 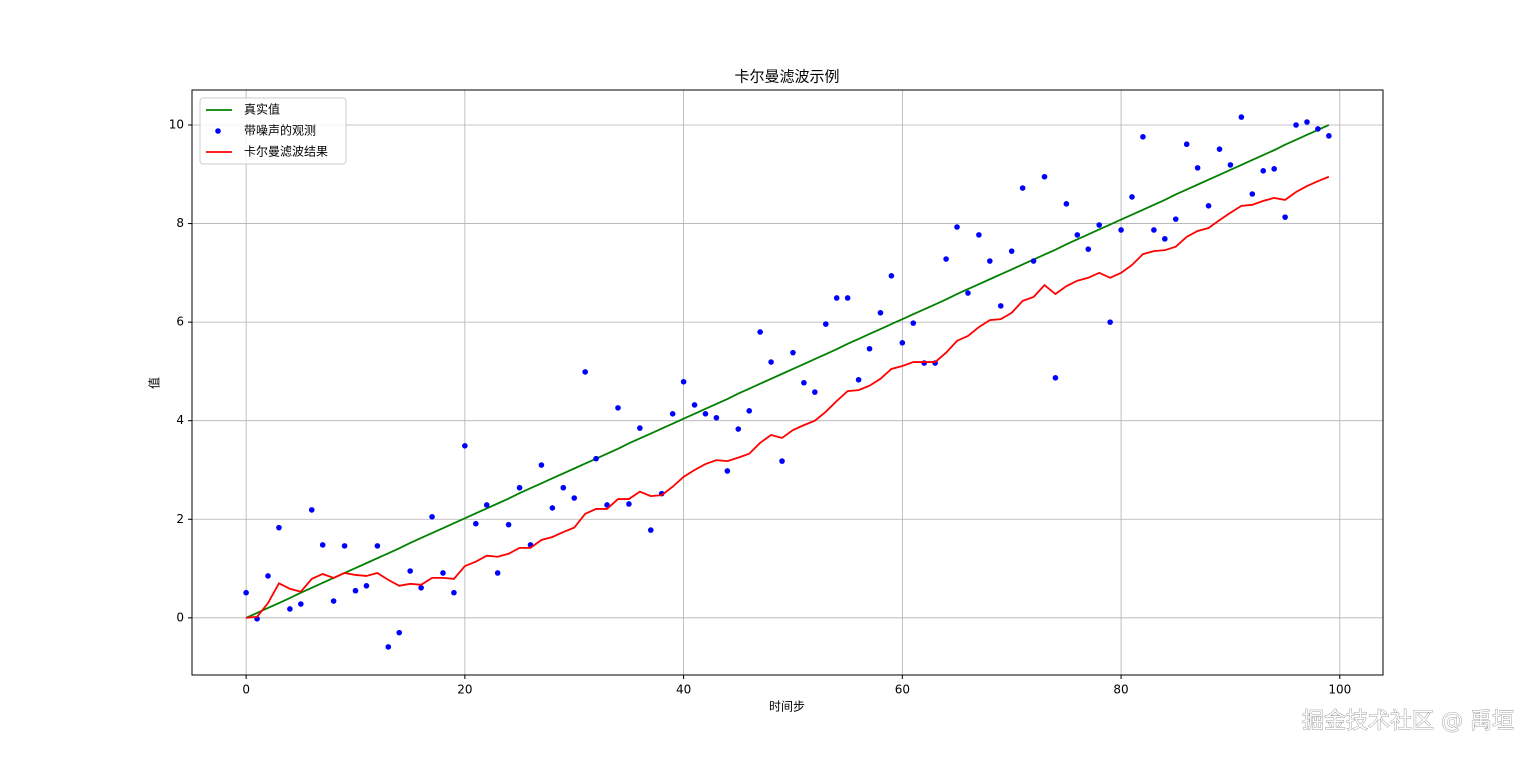 I want to click on y-tick-label: 4, so click(x=180, y=420).